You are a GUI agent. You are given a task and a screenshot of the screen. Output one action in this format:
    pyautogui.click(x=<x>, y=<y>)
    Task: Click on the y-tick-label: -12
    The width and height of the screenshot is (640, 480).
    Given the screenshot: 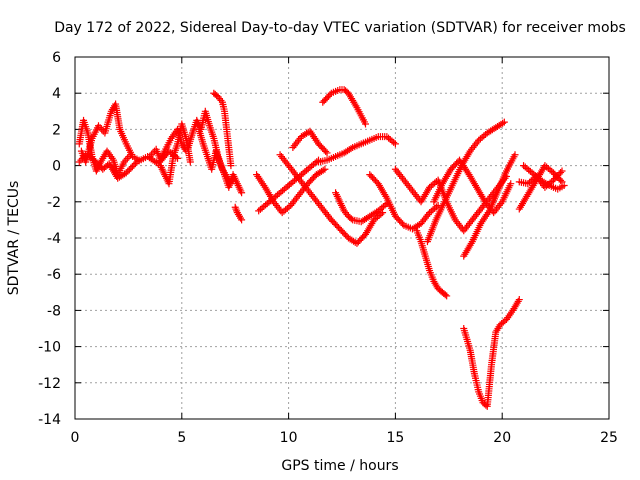 What is the action you would take?
    pyautogui.click(x=49, y=384)
    